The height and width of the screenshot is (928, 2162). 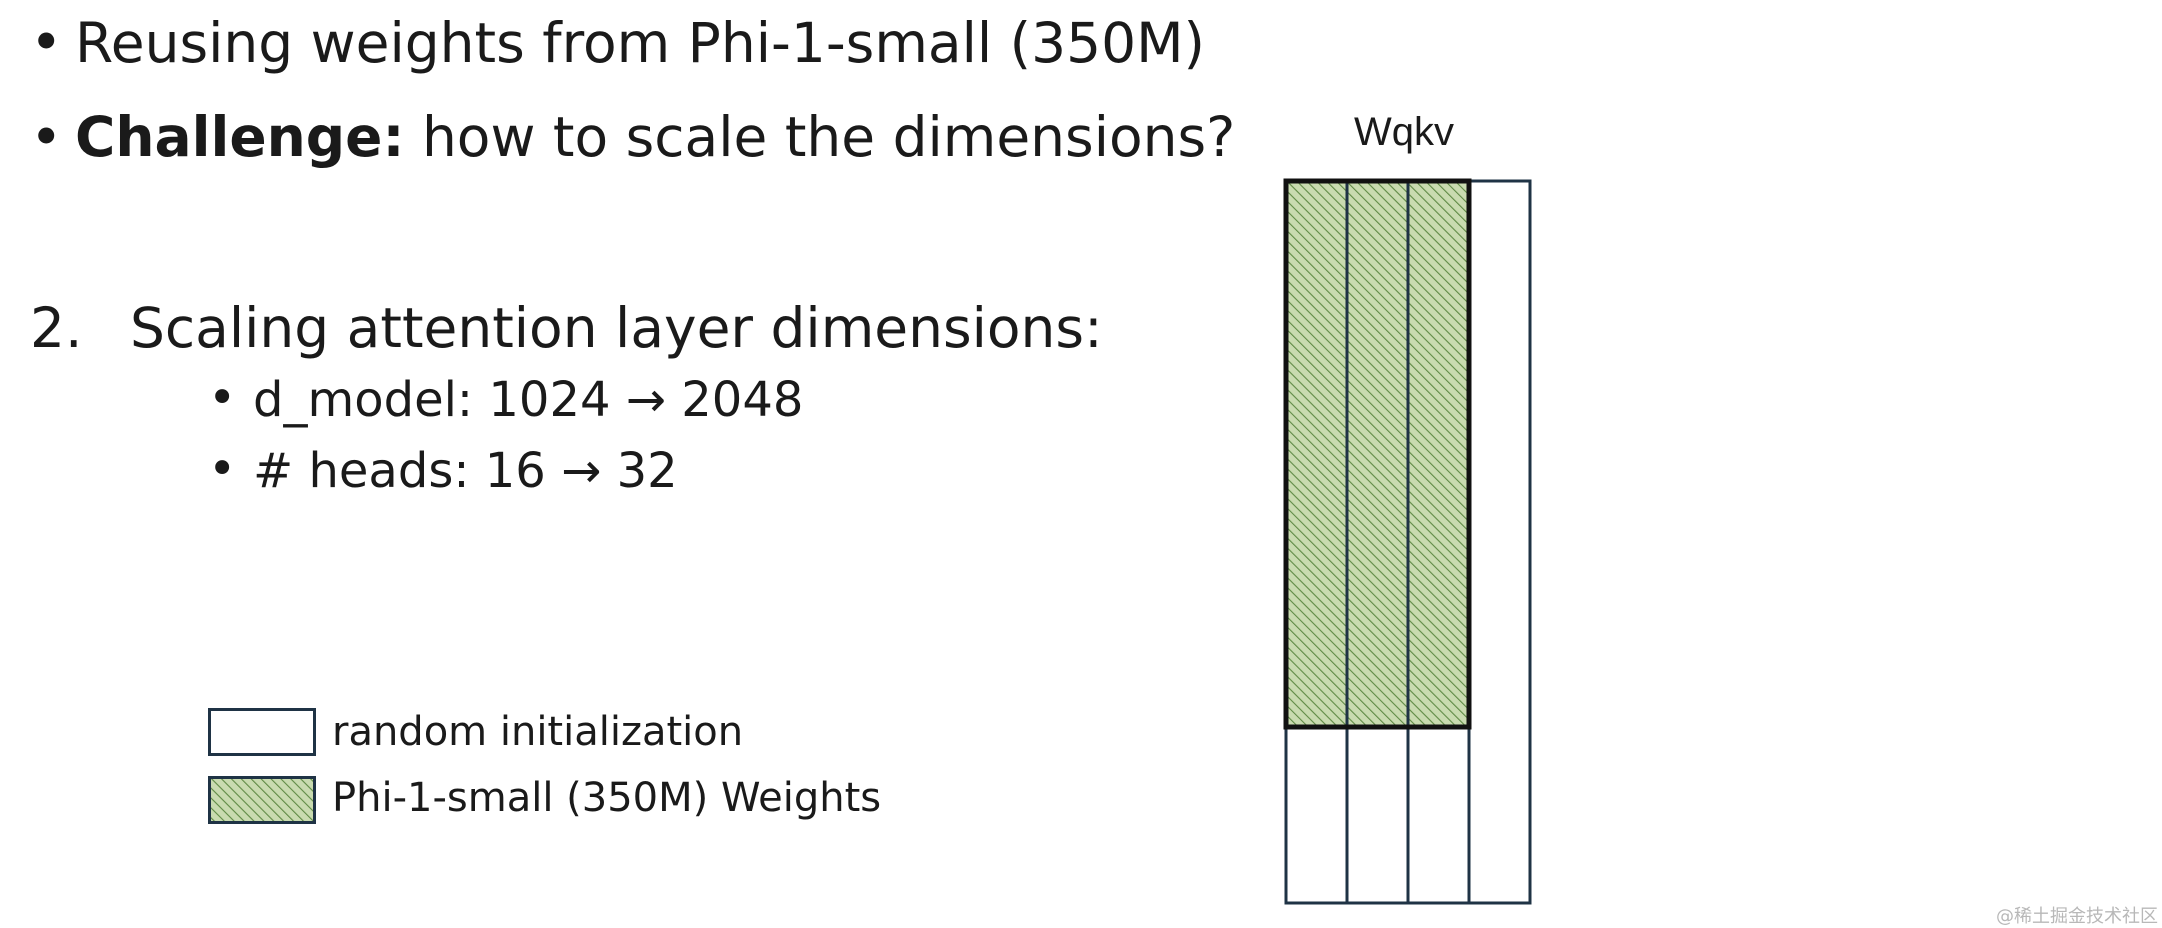 What do you see at coordinates (2077, 916) in the screenshot?
I see `watermark: @稀土掘金技术社区` at bounding box center [2077, 916].